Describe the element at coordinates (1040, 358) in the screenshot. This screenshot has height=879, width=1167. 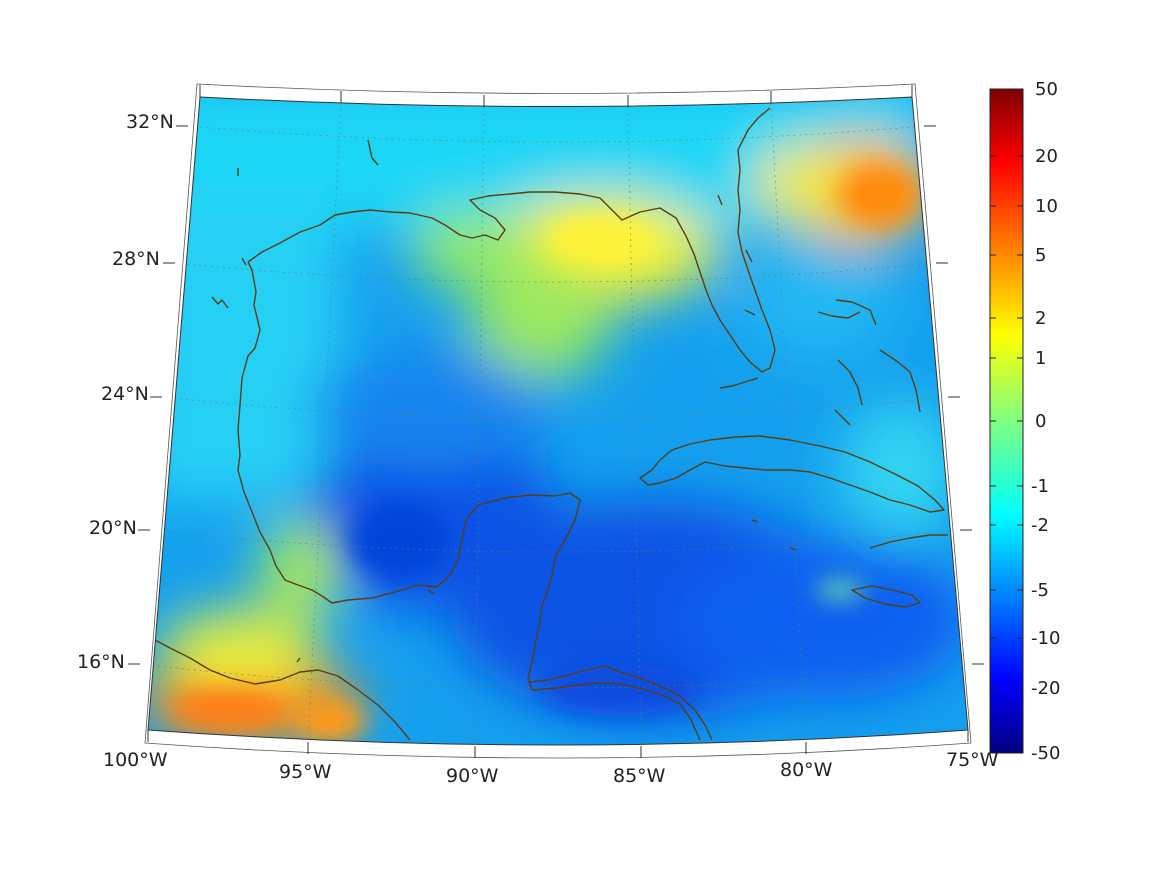
I see `colorbar-tick-label: 1` at that location.